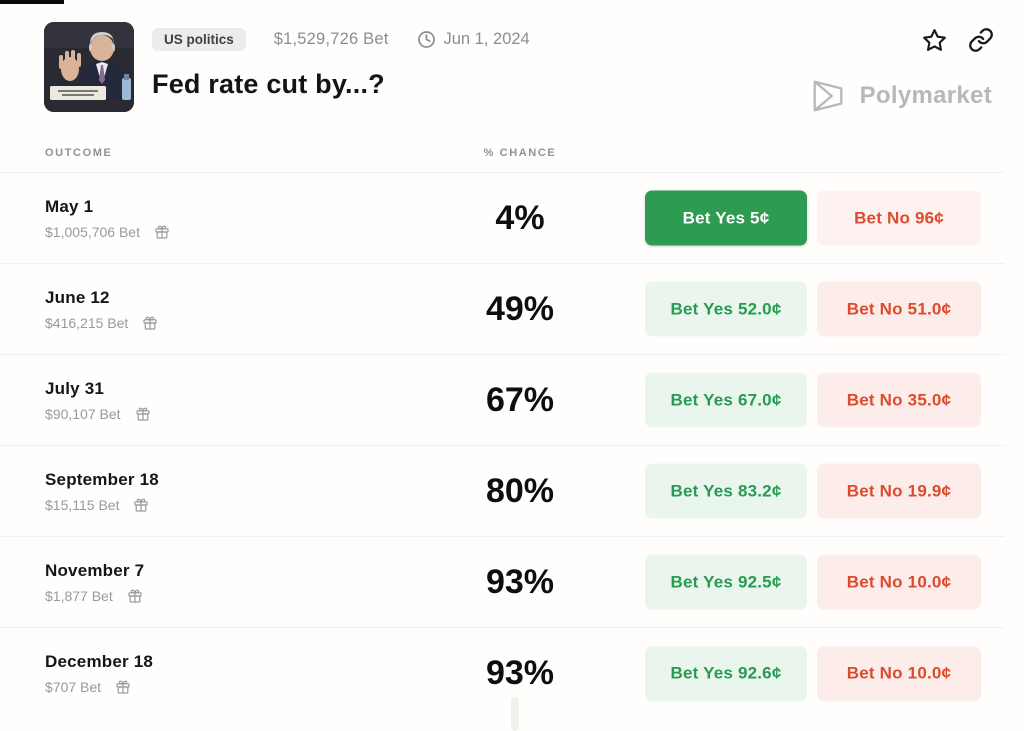  Describe the element at coordinates (520, 217) in the screenshot. I see `chance-value: 4%` at that location.